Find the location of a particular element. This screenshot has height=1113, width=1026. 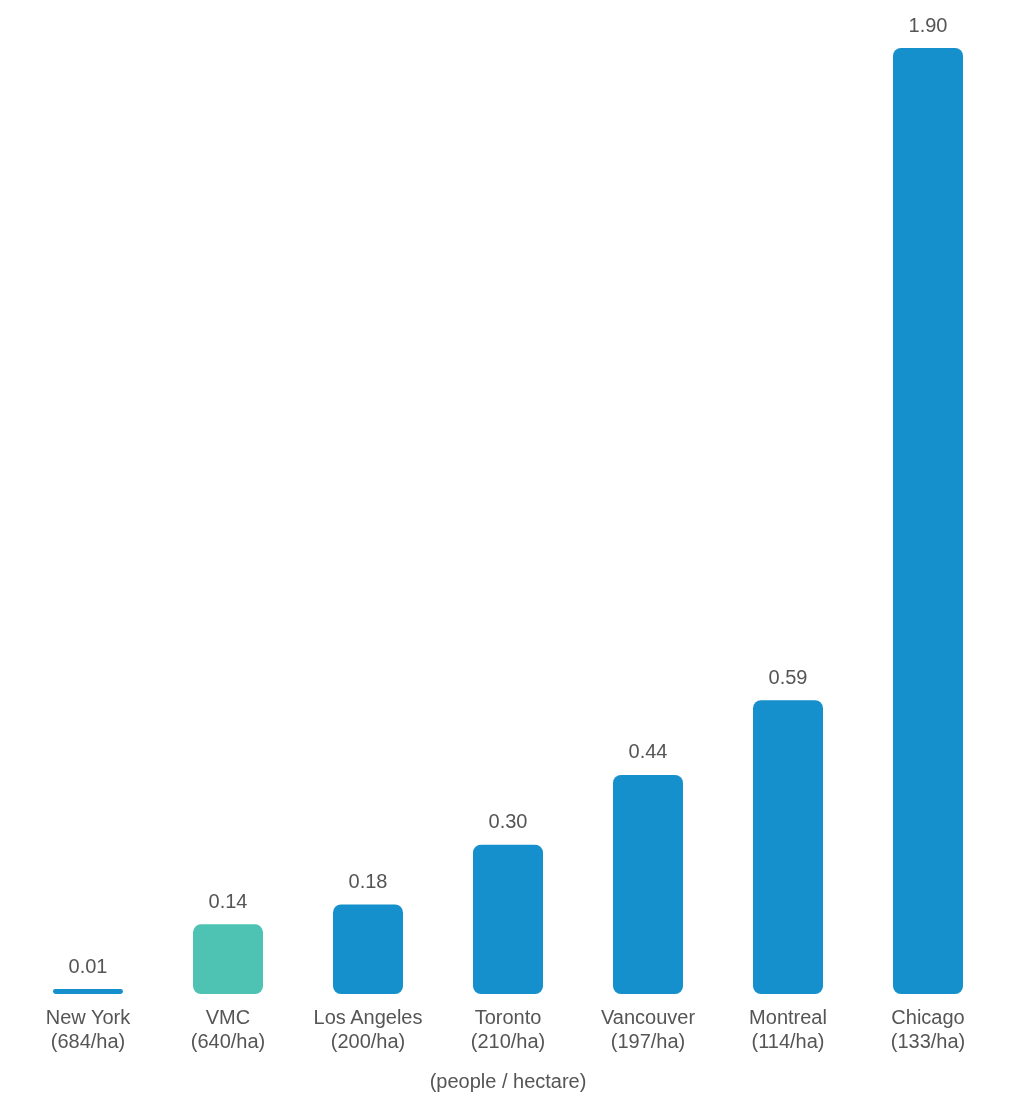

x-tick-label: Vancouver (197/ha) is located at coordinates (648, 1028).